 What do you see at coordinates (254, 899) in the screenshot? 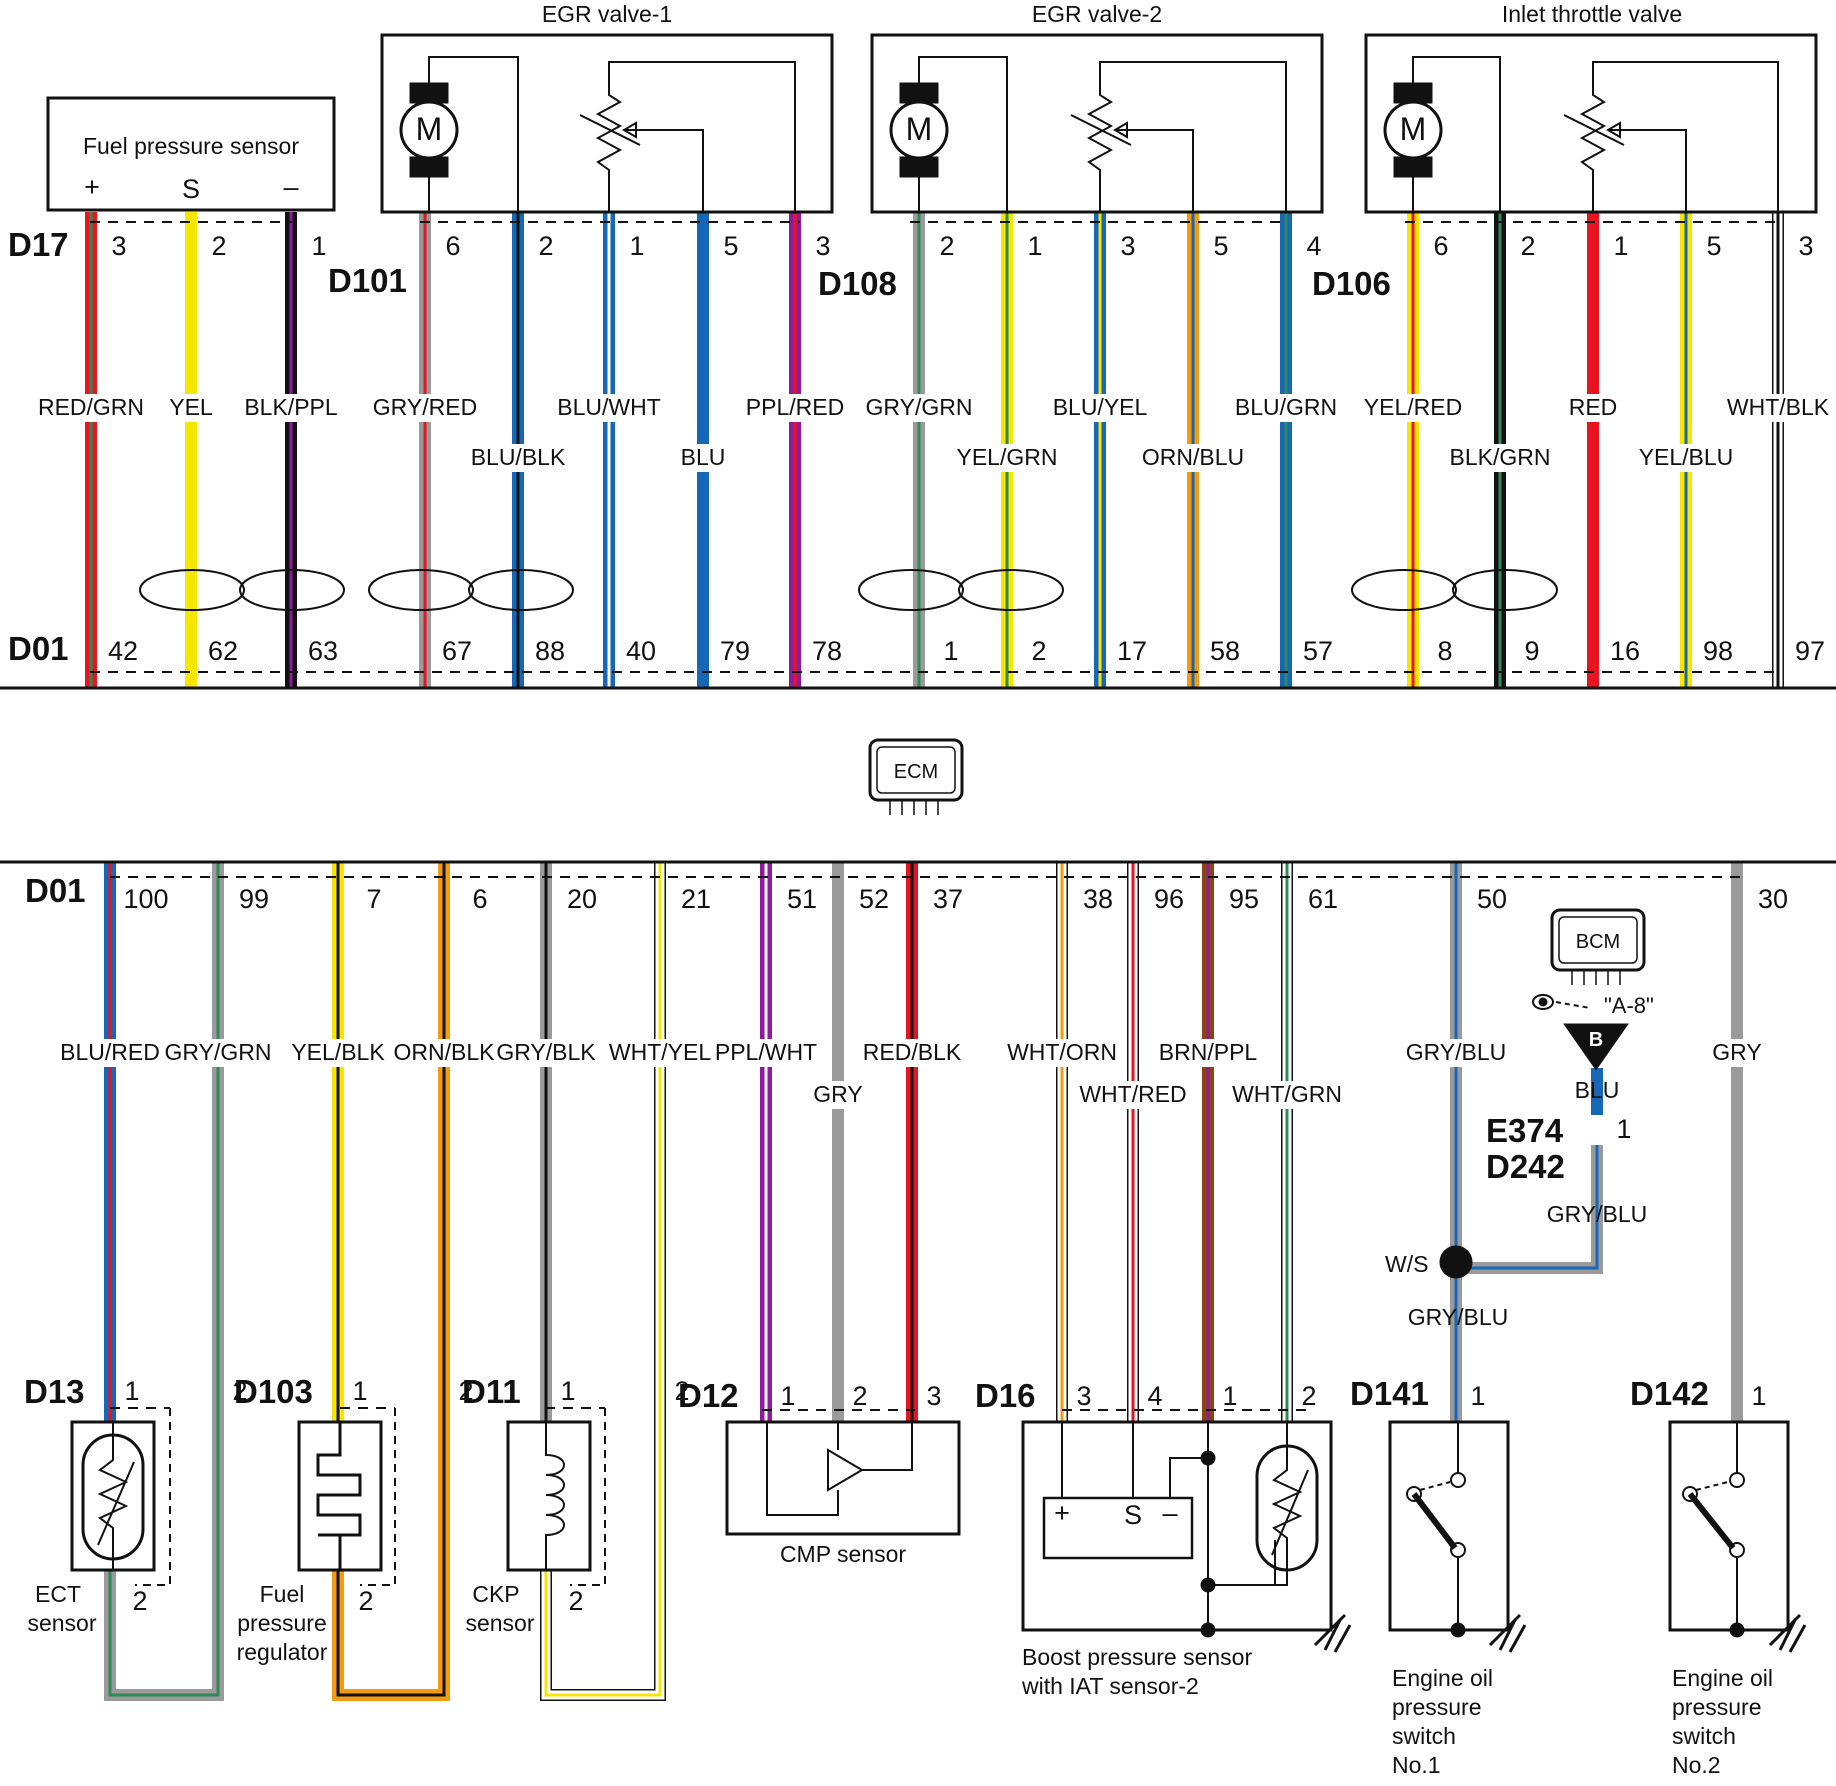
I see `ecm-pin: 99` at bounding box center [254, 899].